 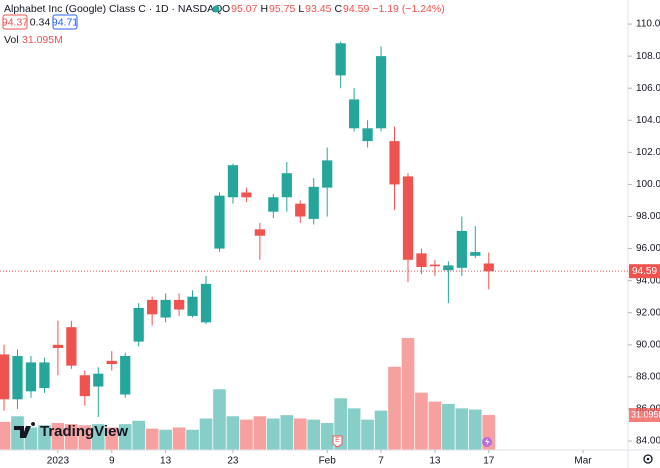 I want to click on svg-text: E, so click(x=337, y=440).